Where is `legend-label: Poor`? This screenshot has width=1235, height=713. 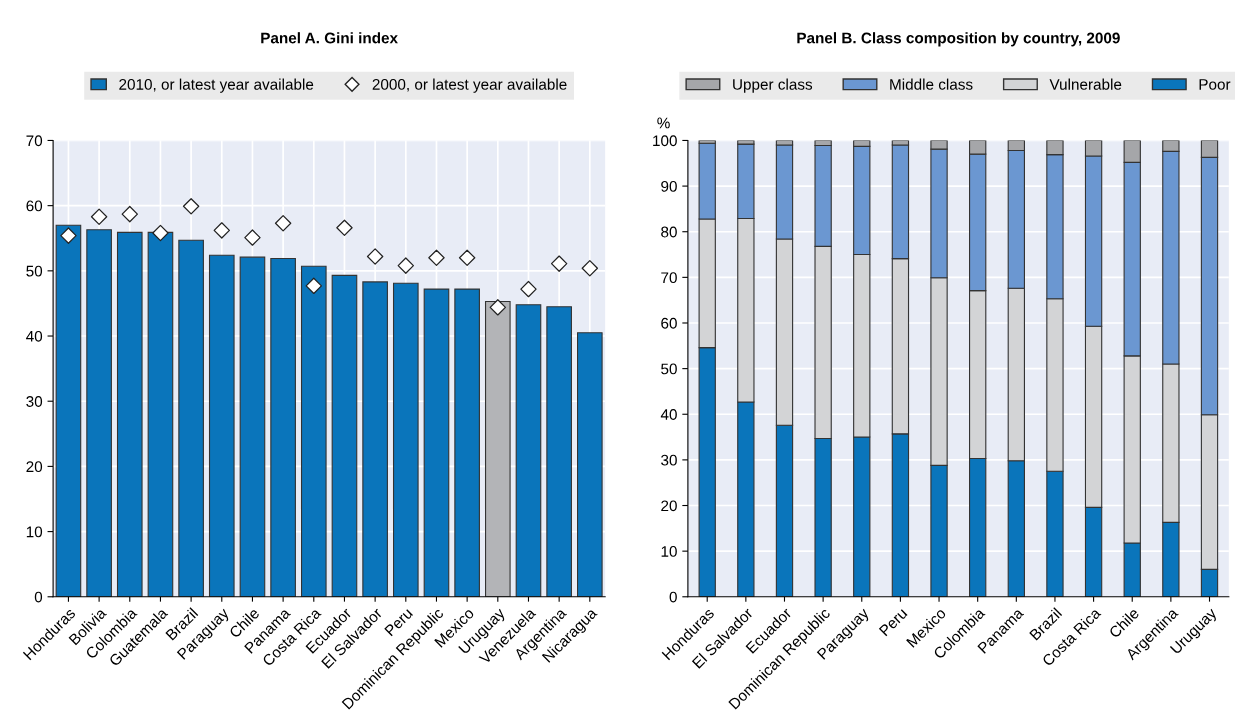
legend-label: Poor is located at coordinates (1215, 84).